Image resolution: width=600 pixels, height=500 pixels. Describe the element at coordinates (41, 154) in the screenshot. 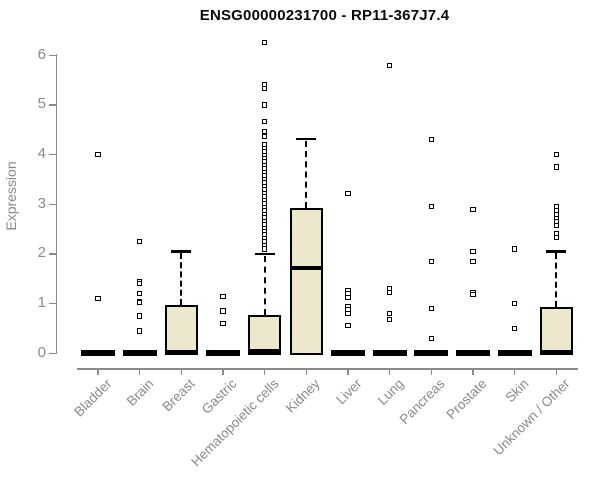

I see `y-axis-tick-label: 4` at that location.